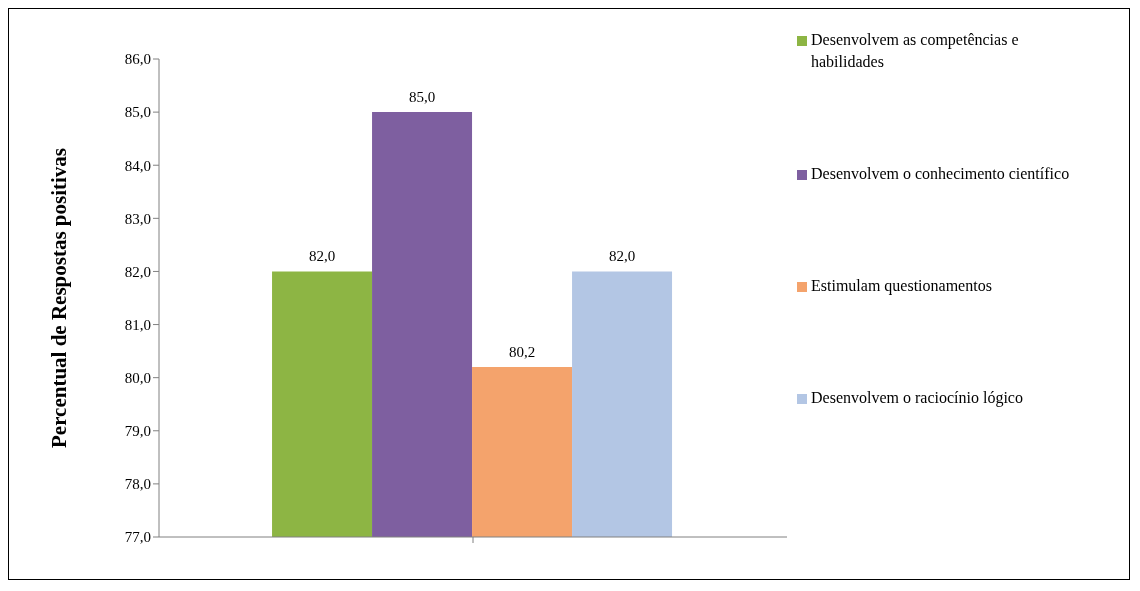  I want to click on y-tick-label: 86,0, so click(137, 59).